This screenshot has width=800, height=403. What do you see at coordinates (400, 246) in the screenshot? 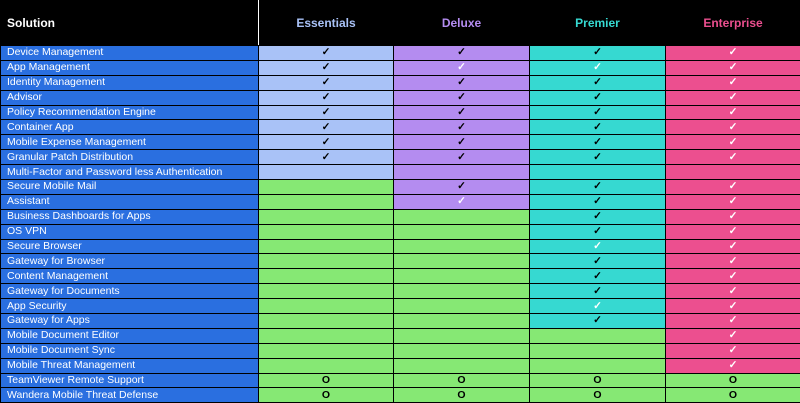
I see `table-row: Secure Browser✓✓` at bounding box center [400, 246].